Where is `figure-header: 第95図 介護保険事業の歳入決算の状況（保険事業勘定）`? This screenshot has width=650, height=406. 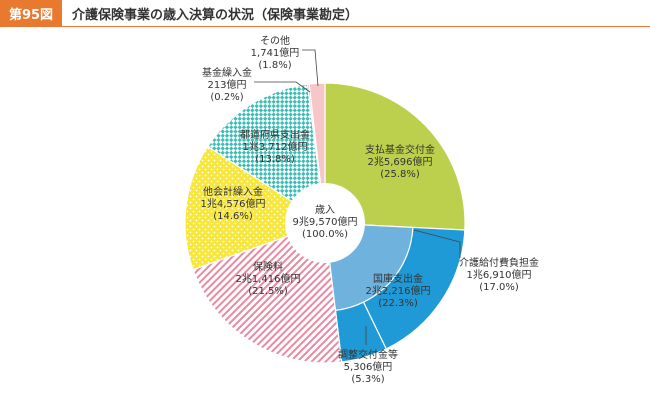
figure-header: 第95図 介護保険事業の歳入決算の状況（保険事業勘定） is located at coordinates (325, 13).